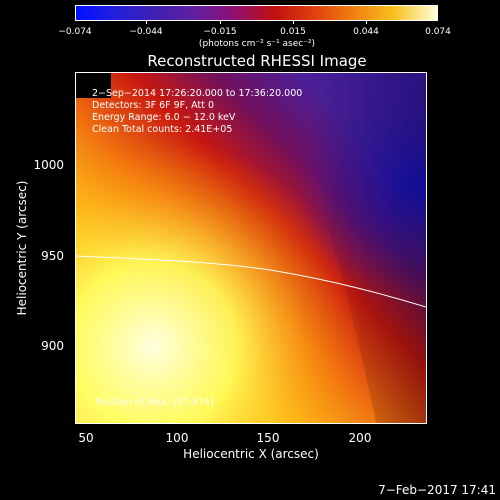 The height and width of the screenshot is (500, 500). What do you see at coordinates (360, 438) in the screenshot?
I see `x-tick-label: 200` at bounding box center [360, 438].